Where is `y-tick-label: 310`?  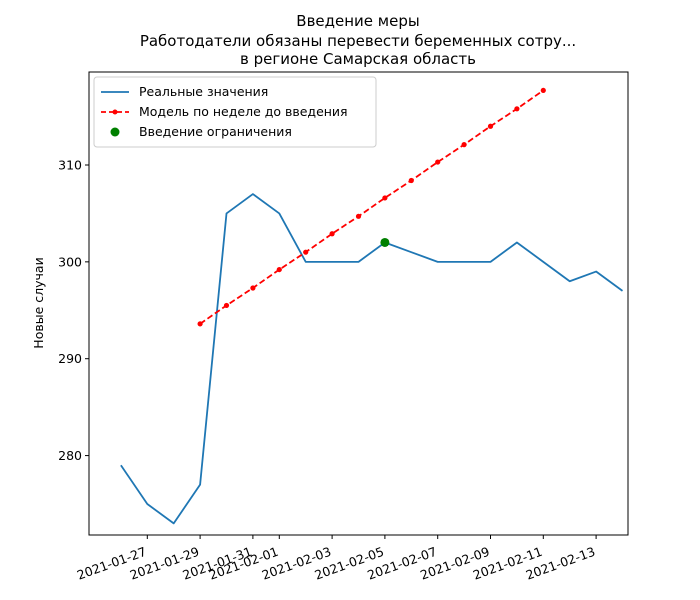
y-tick-label: 310 is located at coordinates (70, 164).